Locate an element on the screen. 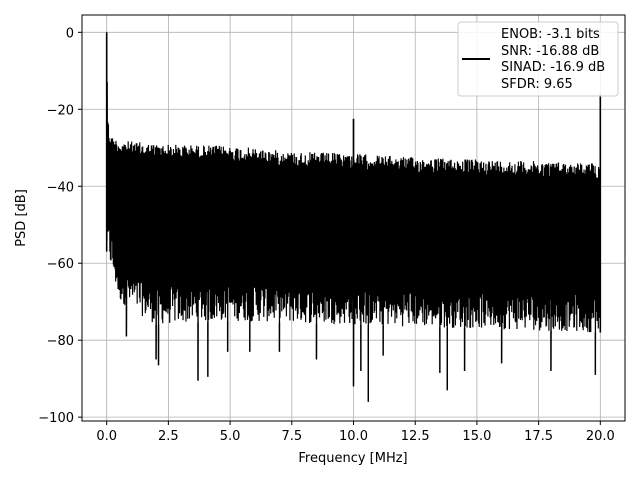  y-tick-label: −100 is located at coordinates (56, 418).